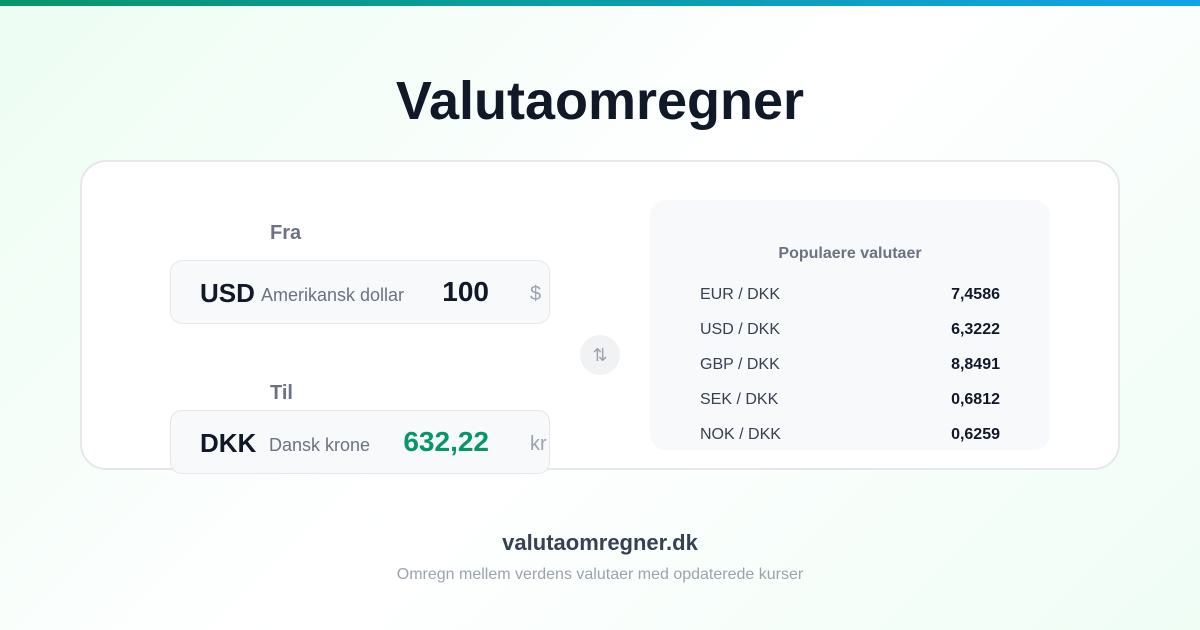 Image resolution: width=1200 pixels, height=630 pixels. Describe the element at coordinates (446, 441) in the screenshot. I see `to-amount: 632,22` at that location.